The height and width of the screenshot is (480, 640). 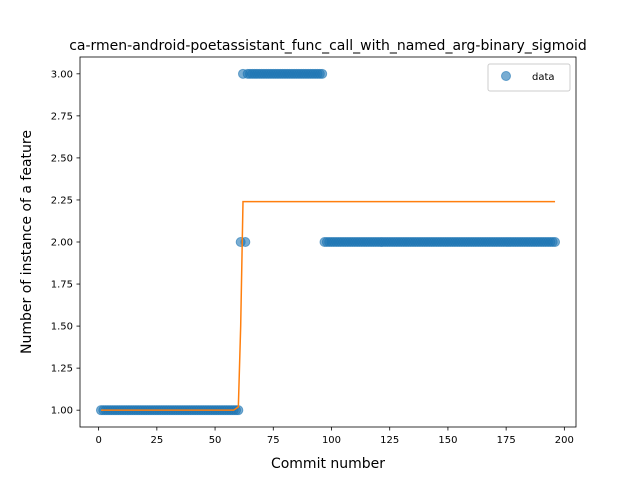 I want to click on x-tick-label: 75, so click(x=273, y=440).